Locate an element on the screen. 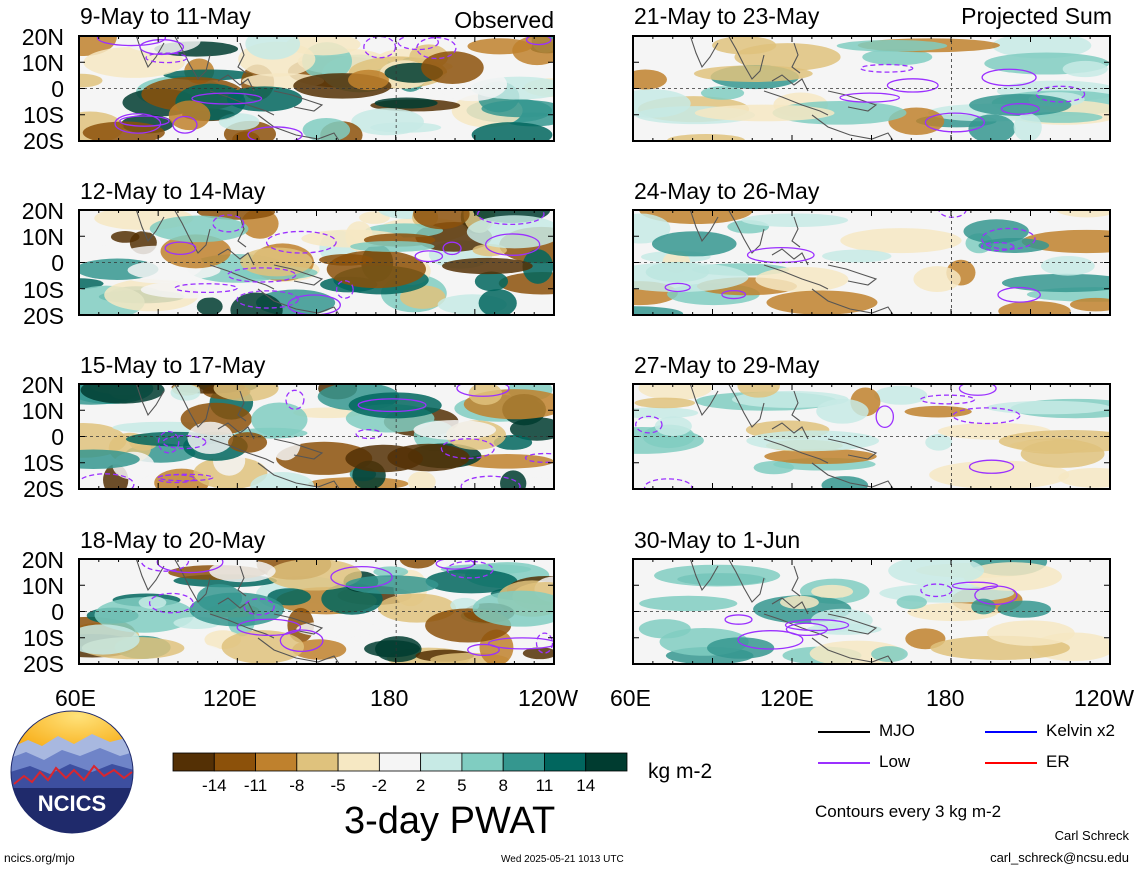 The width and height of the screenshot is (1135, 872). ncics-logo: NCICS is located at coordinates (72, 772).